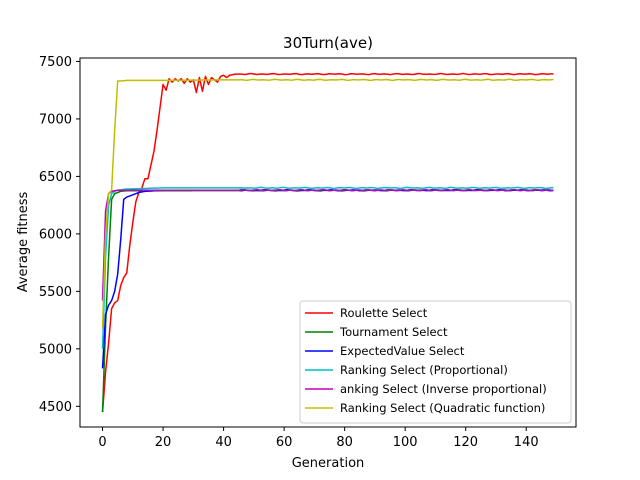 Image resolution: width=640 pixels, height=480 pixels. Describe the element at coordinates (442, 408) in the screenshot. I see `legend-label: Ranking Select (Quadratic function)` at that location.